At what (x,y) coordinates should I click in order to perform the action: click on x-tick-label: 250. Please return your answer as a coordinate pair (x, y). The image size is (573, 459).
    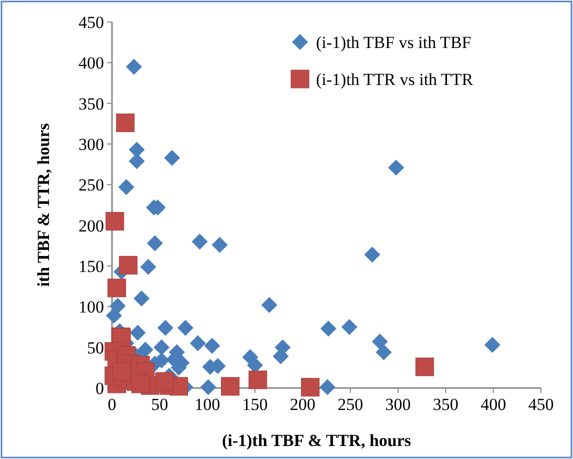
    Looking at the image, I should click on (351, 404).